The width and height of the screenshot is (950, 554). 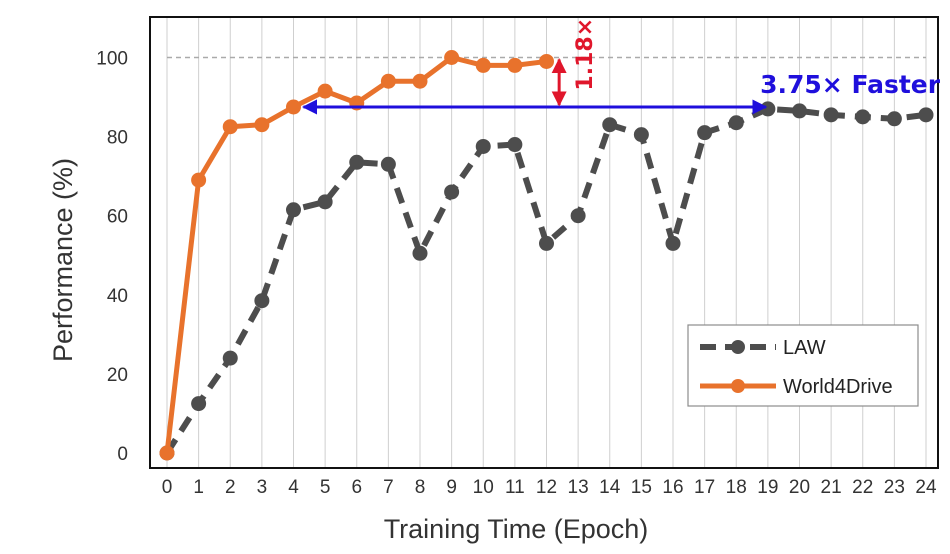 I want to click on y-tick-label: 100, so click(x=112, y=59).